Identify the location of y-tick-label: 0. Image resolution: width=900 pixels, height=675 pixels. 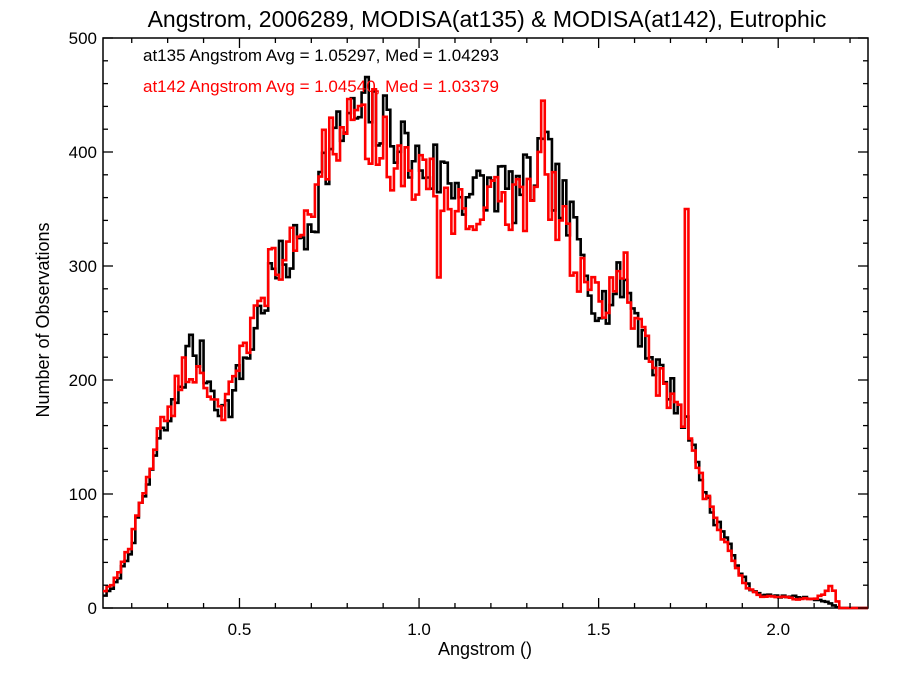
(92, 608).